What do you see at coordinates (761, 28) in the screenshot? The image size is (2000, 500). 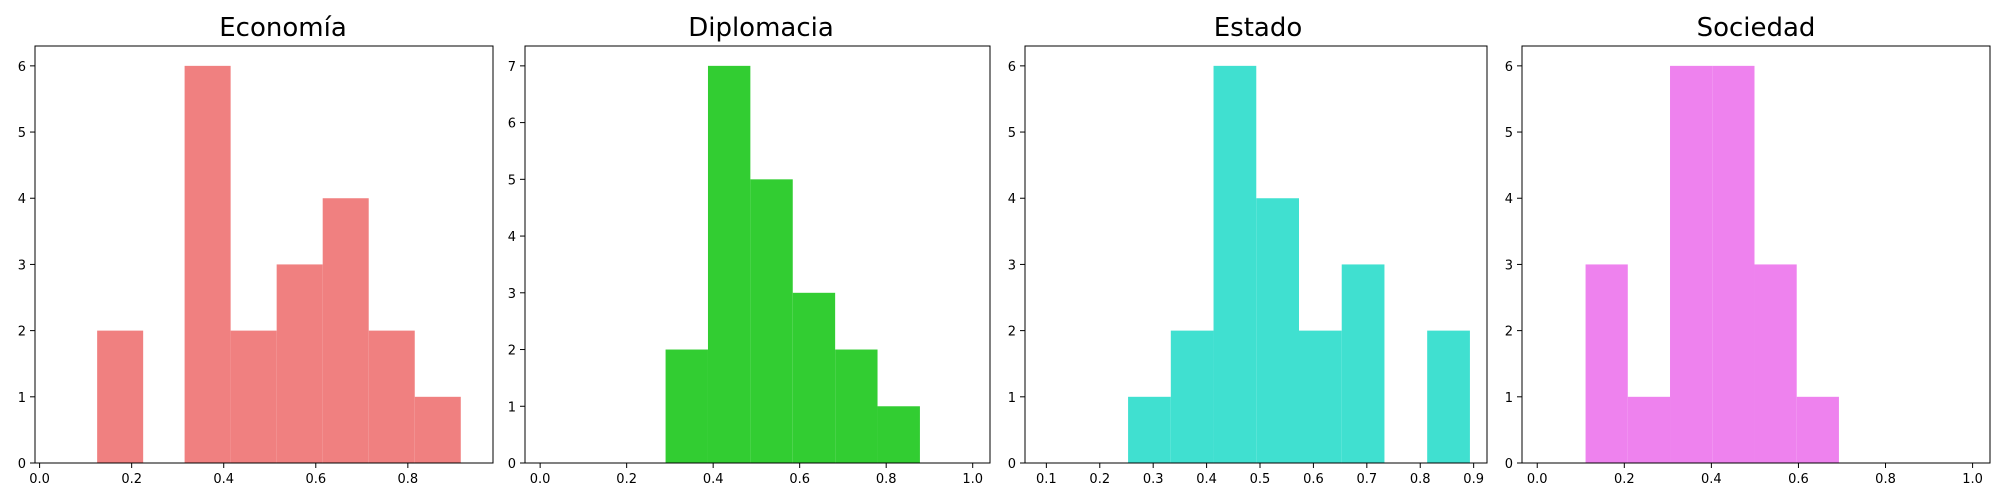 I see `chart-title: Diplomacia` at bounding box center [761, 28].